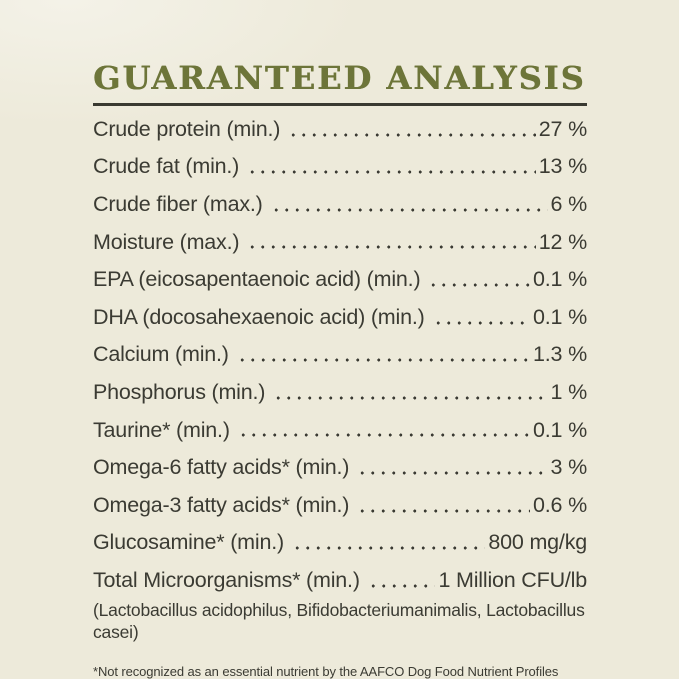 This screenshot has height=679, width=679. Describe the element at coordinates (257, 279) in the screenshot. I see `nutrient-label: EPA (eicosapentaenoic acid) (min.)` at that location.